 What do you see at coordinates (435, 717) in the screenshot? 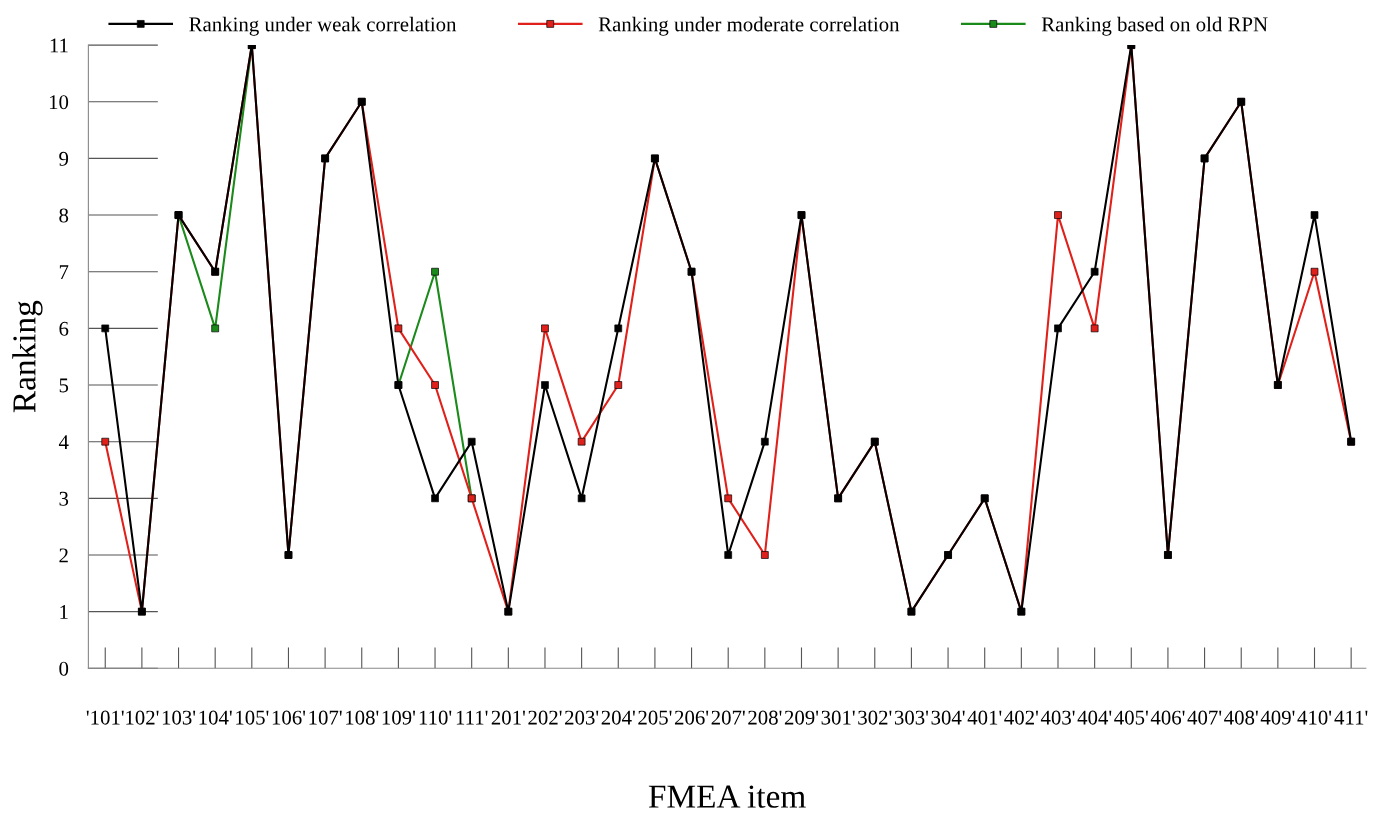
I see `x-tick-label: 110'` at bounding box center [435, 717].